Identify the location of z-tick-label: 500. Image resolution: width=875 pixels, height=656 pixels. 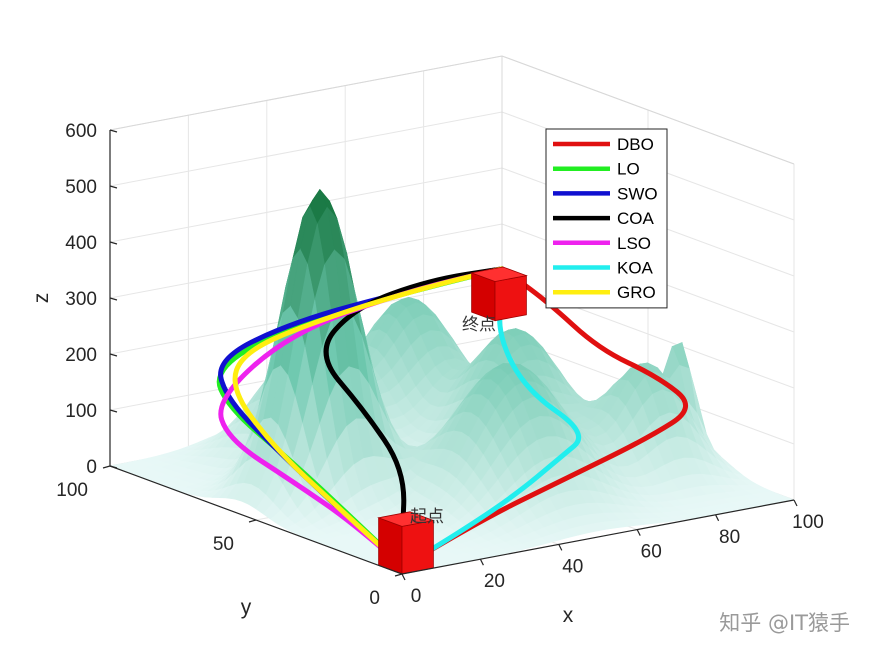
(81, 187).